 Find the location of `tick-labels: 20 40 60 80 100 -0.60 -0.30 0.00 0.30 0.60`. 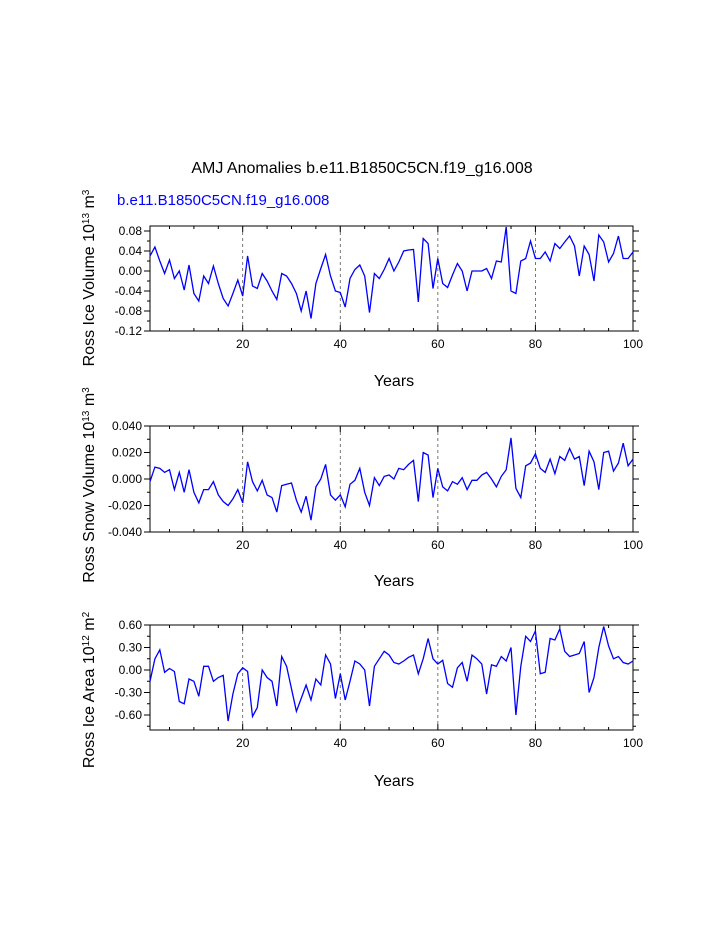

tick-labels: 20 40 60 80 100 -0.60 -0.30 0.00 0.30 0.60 is located at coordinates (379, 684).